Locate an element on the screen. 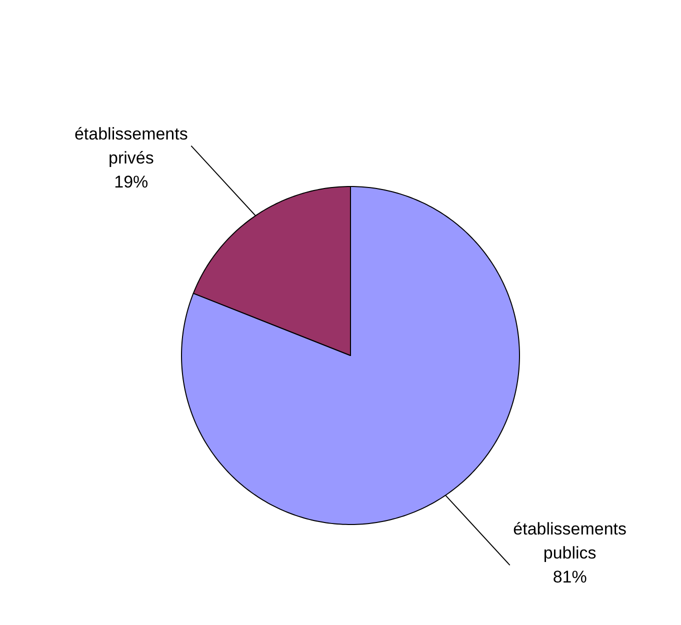  slice-label: établissements privés is located at coordinates (131, 146).